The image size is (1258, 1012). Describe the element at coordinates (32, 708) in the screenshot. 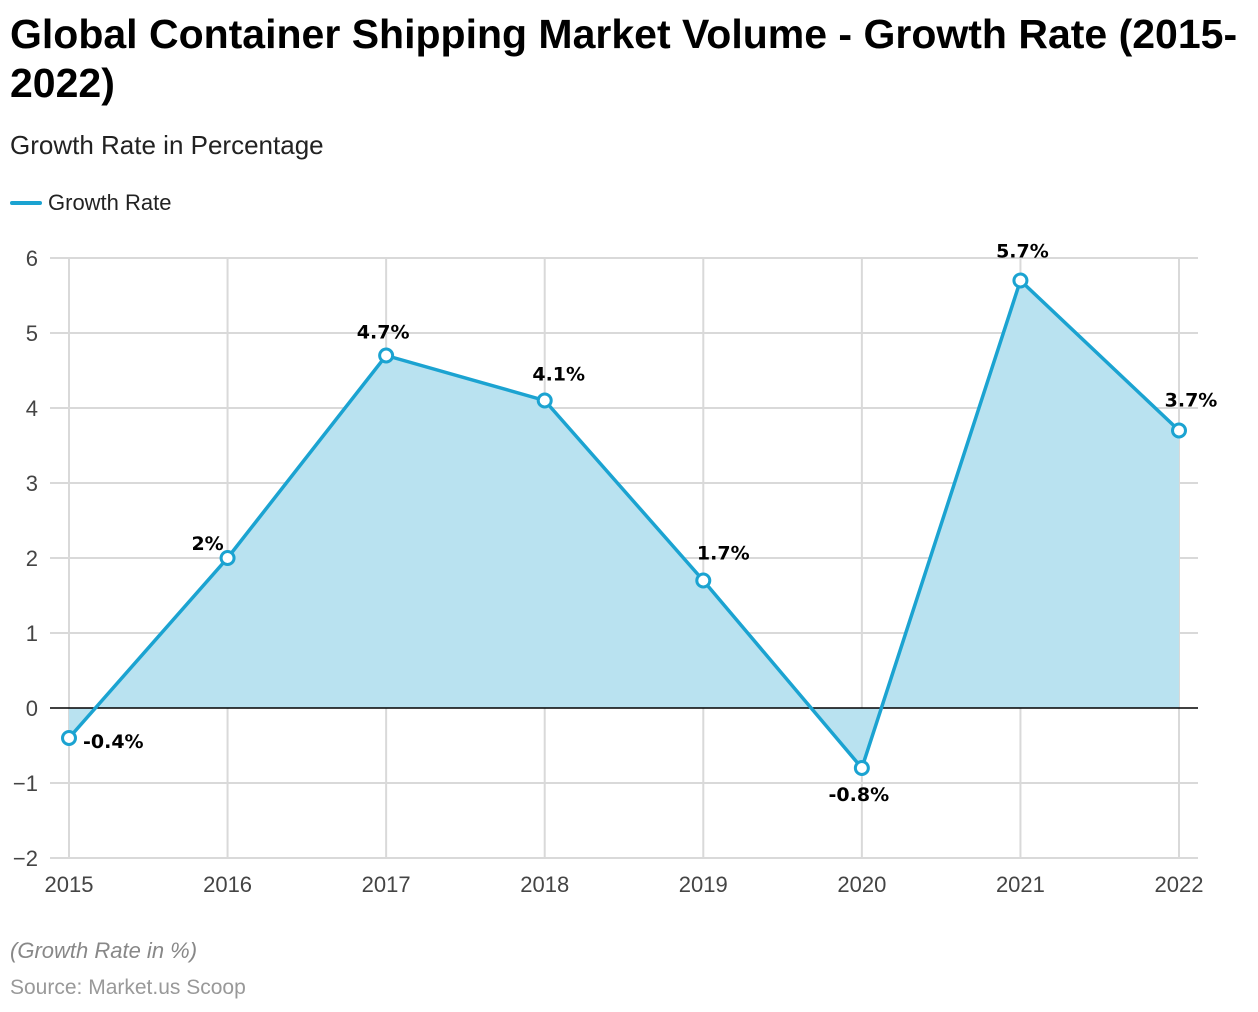

I see `y-tick-label: 0` at that location.